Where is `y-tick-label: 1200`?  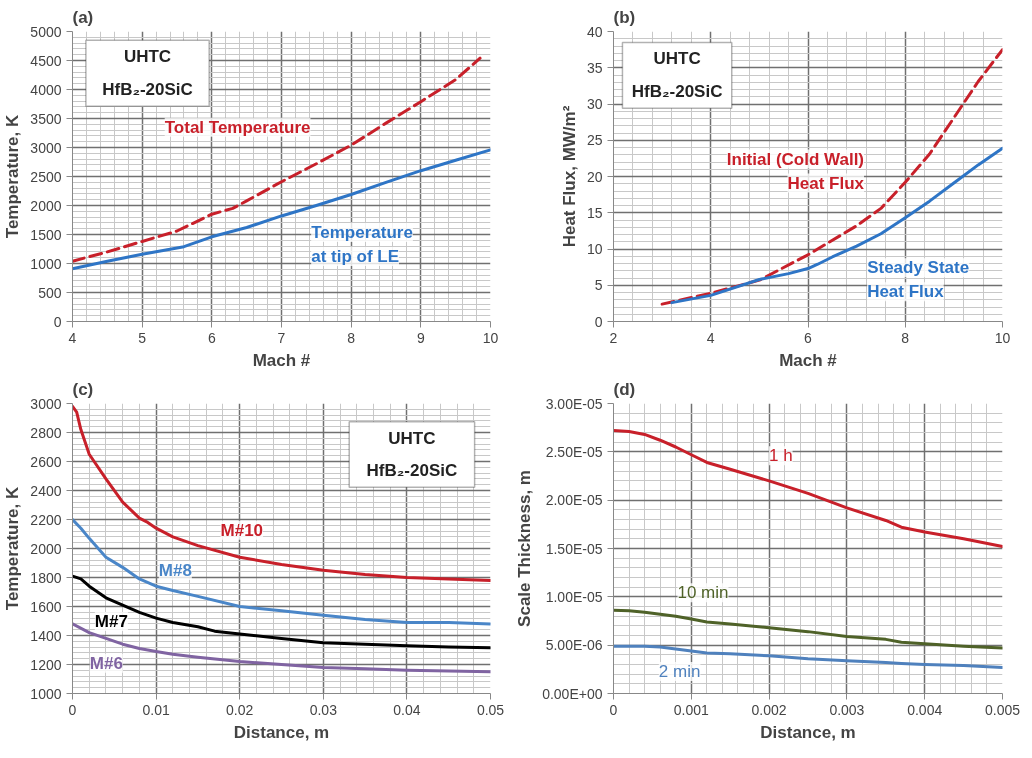 y-tick-label: 1200 is located at coordinates (46, 664).